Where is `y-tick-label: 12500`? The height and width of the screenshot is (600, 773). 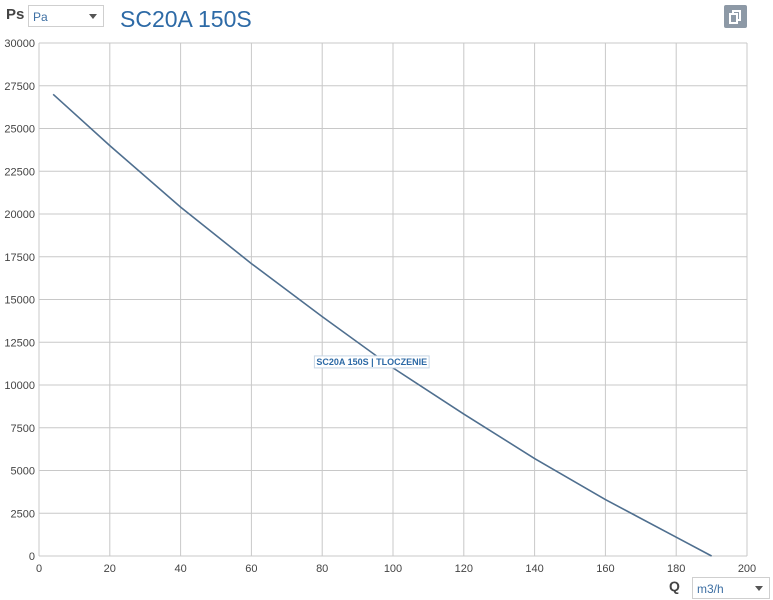 y-tick-label: 12500 is located at coordinates (19, 343).